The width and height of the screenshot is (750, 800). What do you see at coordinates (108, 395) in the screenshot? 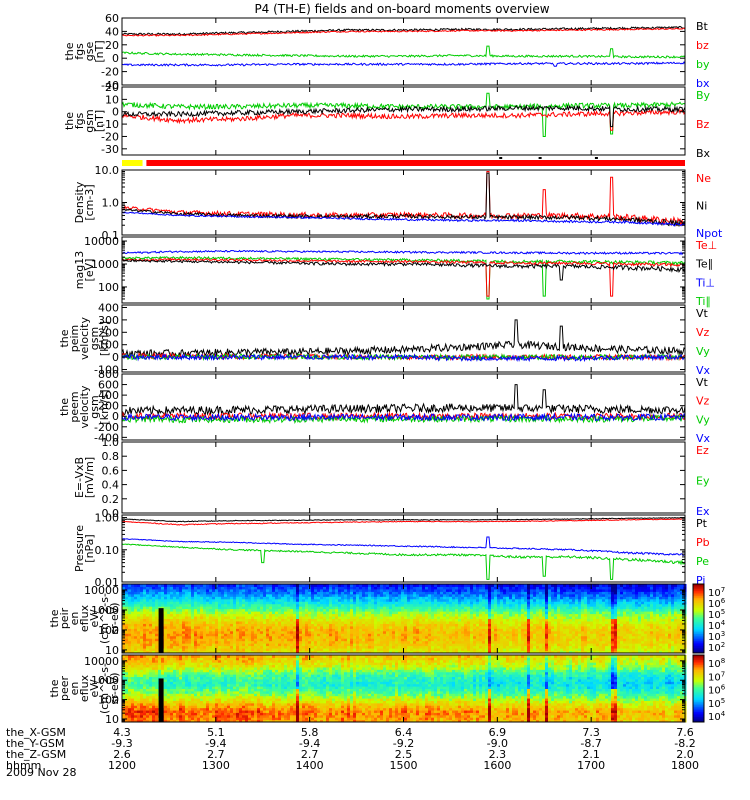
I see `y-tick-label: 400` at bounding box center [108, 395].